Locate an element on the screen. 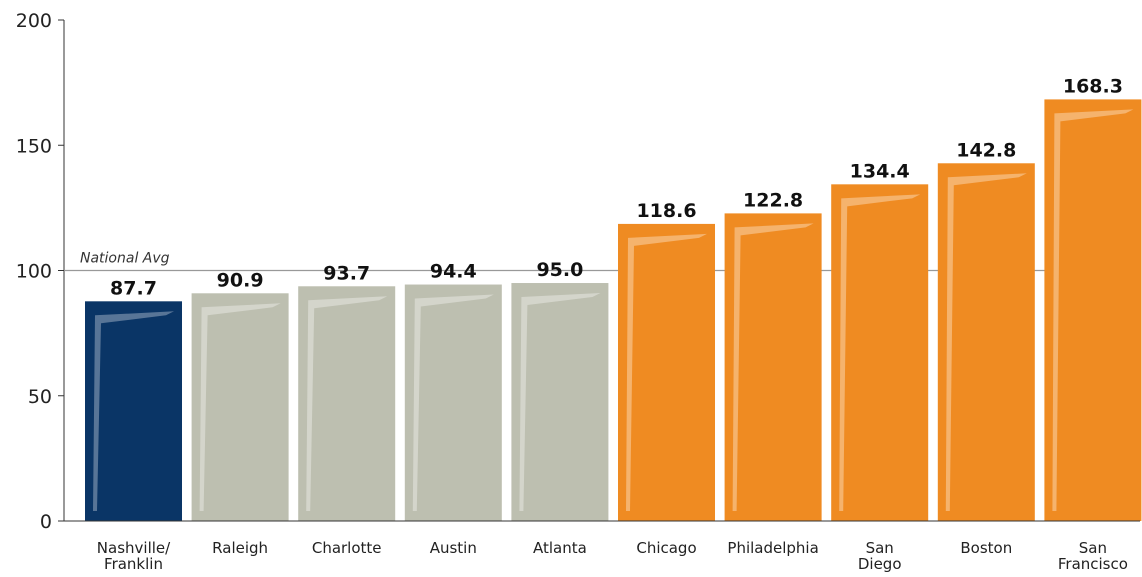 Image resolution: width=1142 pixels, height=577 pixels. y-tick-label: 50 is located at coordinates (40, 397).